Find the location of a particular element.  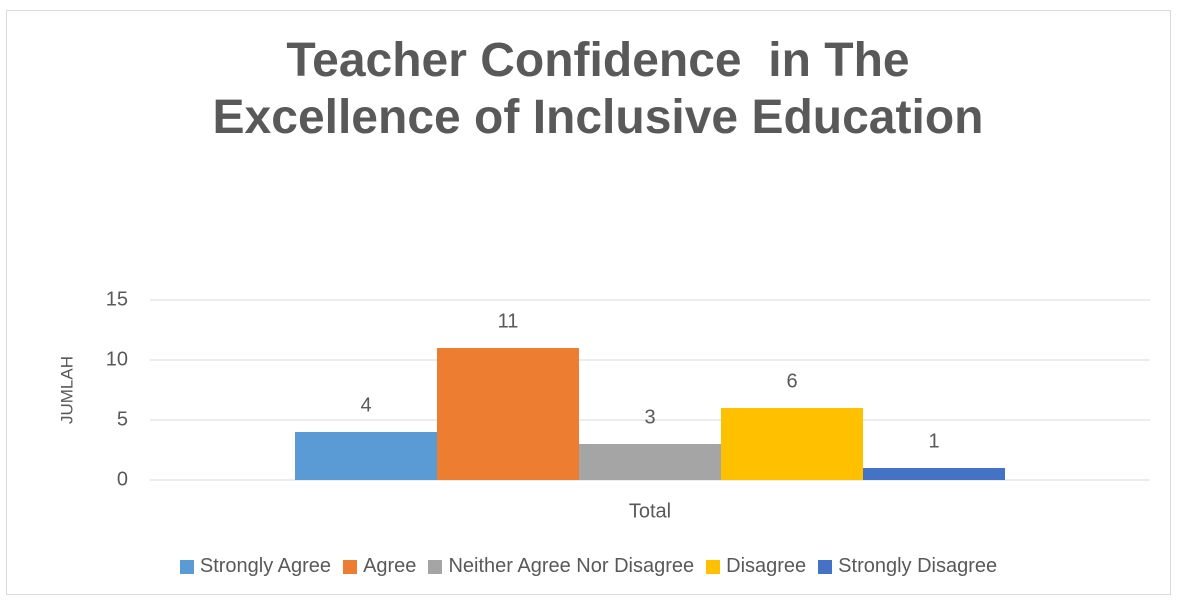

x-tick-label: Total is located at coordinates (650, 511).